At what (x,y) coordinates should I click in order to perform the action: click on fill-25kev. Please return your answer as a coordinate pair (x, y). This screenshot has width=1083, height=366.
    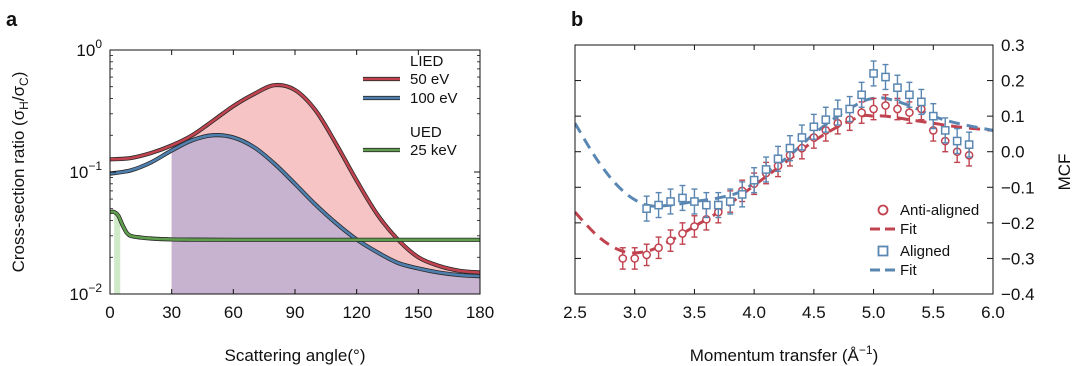
    Looking at the image, I should click on (117, 253).